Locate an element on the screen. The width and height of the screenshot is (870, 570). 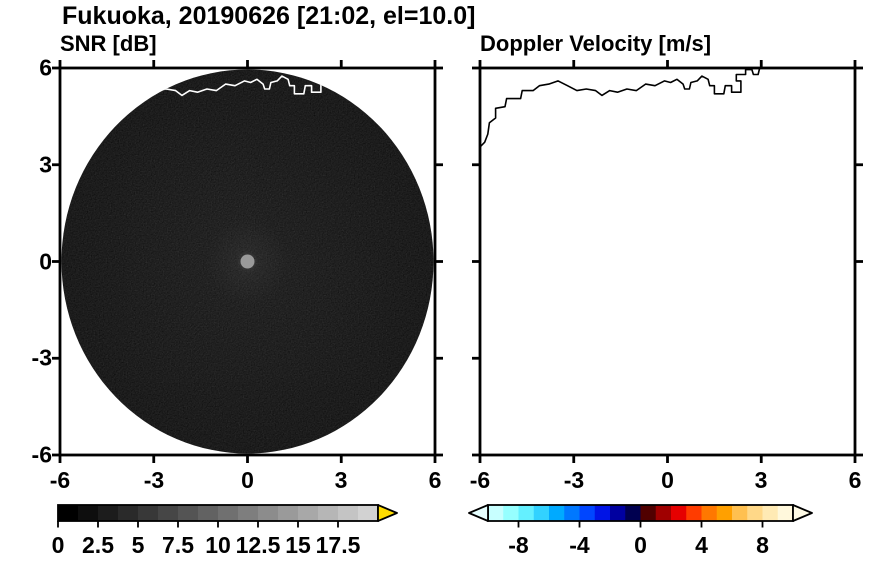
vel-cb-label-m4: -4 is located at coordinates (579, 545).